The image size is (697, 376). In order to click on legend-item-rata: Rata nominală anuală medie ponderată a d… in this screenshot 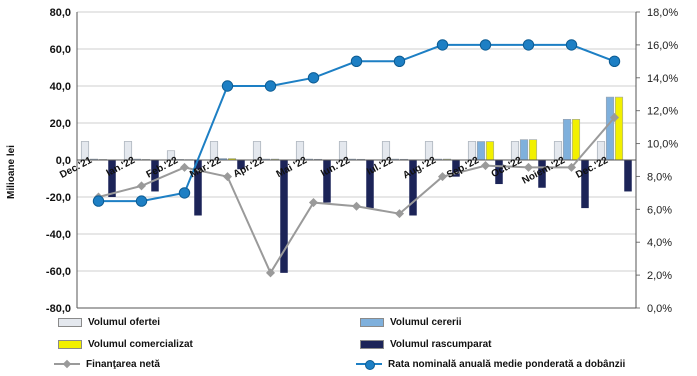, I will do `click(491, 365)`.